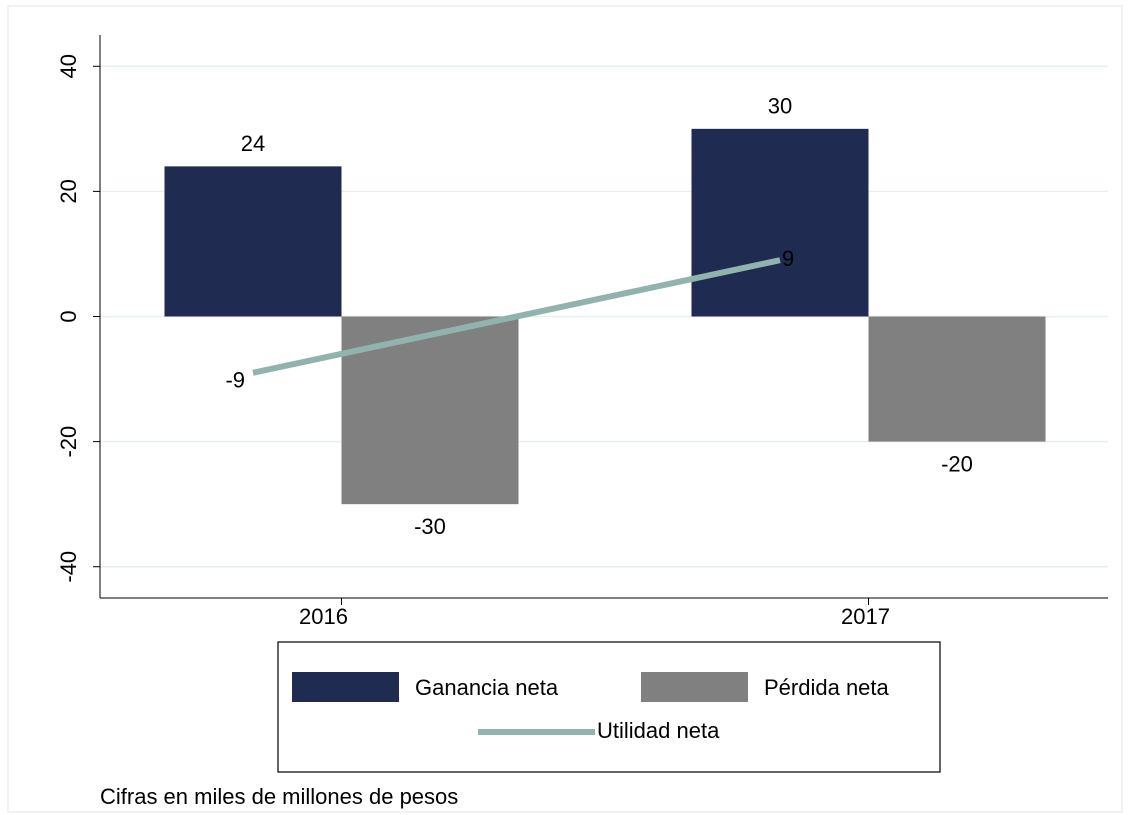 This screenshot has width=1129, height=815. Describe the element at coordinates (487, 687) in the screenshot. I see `legend-label: Ganancia neta` at that location.